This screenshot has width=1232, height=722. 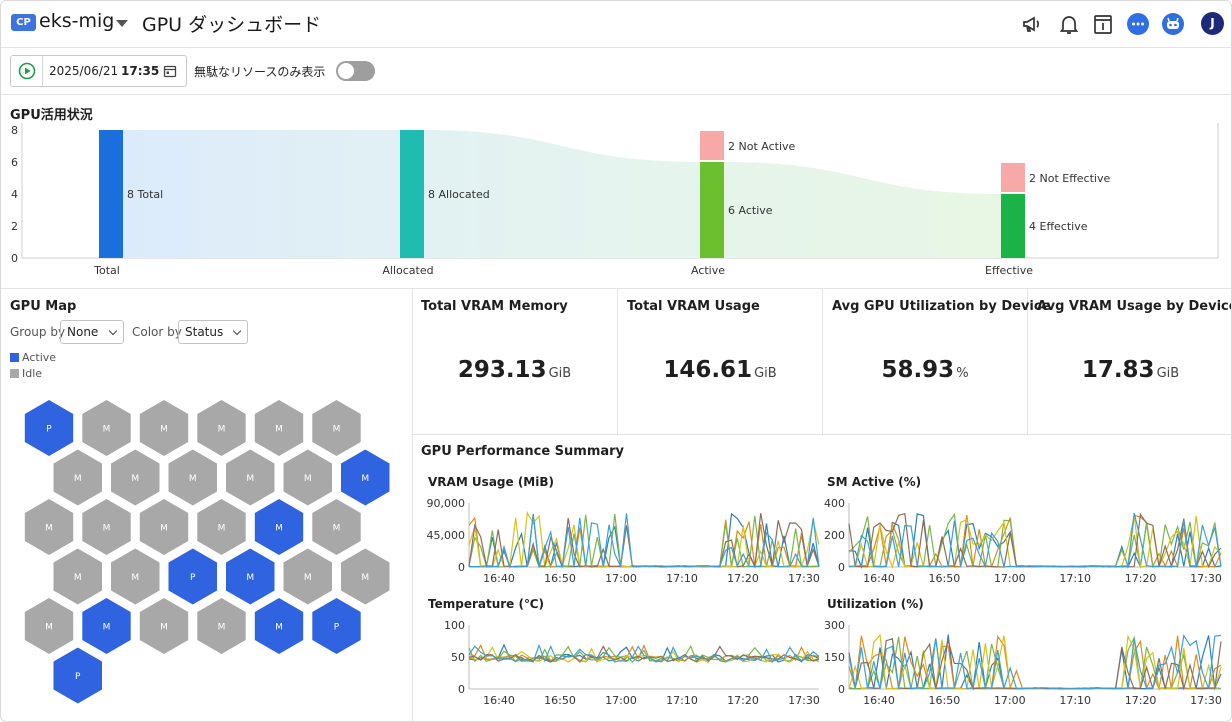 What do you see at coordinates (355, 71) in the screenshot?
I see `waste-filter-toggle` at bounding box center [355, 71].